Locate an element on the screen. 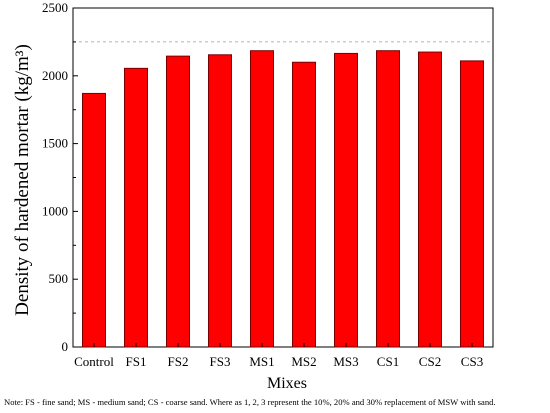 The height and width of the screenshot is (413, 550). x-tick-label: FS3 is located at coordinates (220, 361).